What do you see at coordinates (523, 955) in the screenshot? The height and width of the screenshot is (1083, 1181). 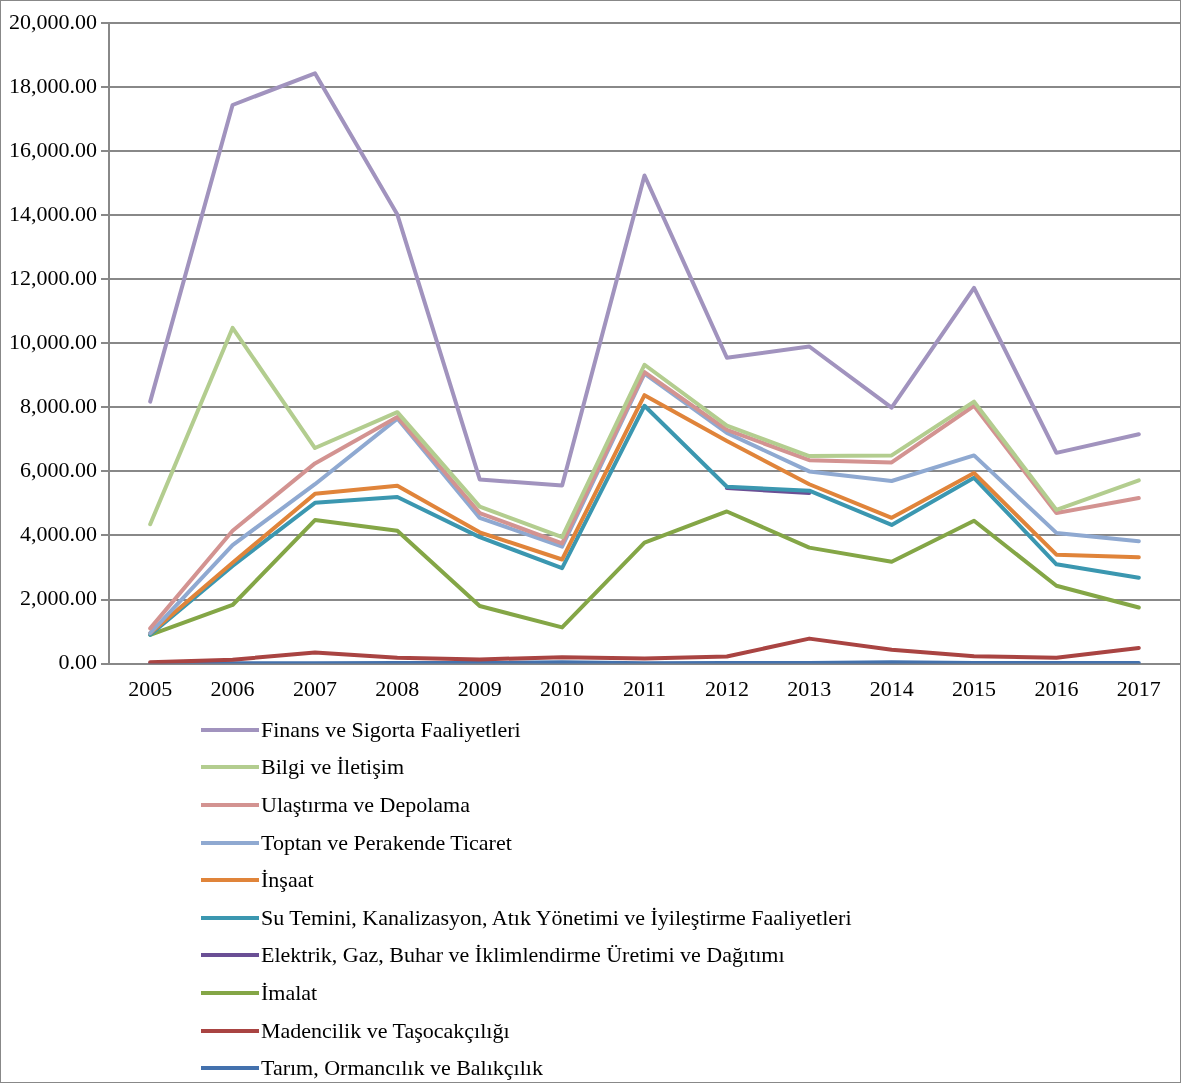 I see `legend-label: Elektrik, Gaz, Buhar ve İklimlendirme Üretimi ve Dağıtımı` at bounding box center [523, 955].